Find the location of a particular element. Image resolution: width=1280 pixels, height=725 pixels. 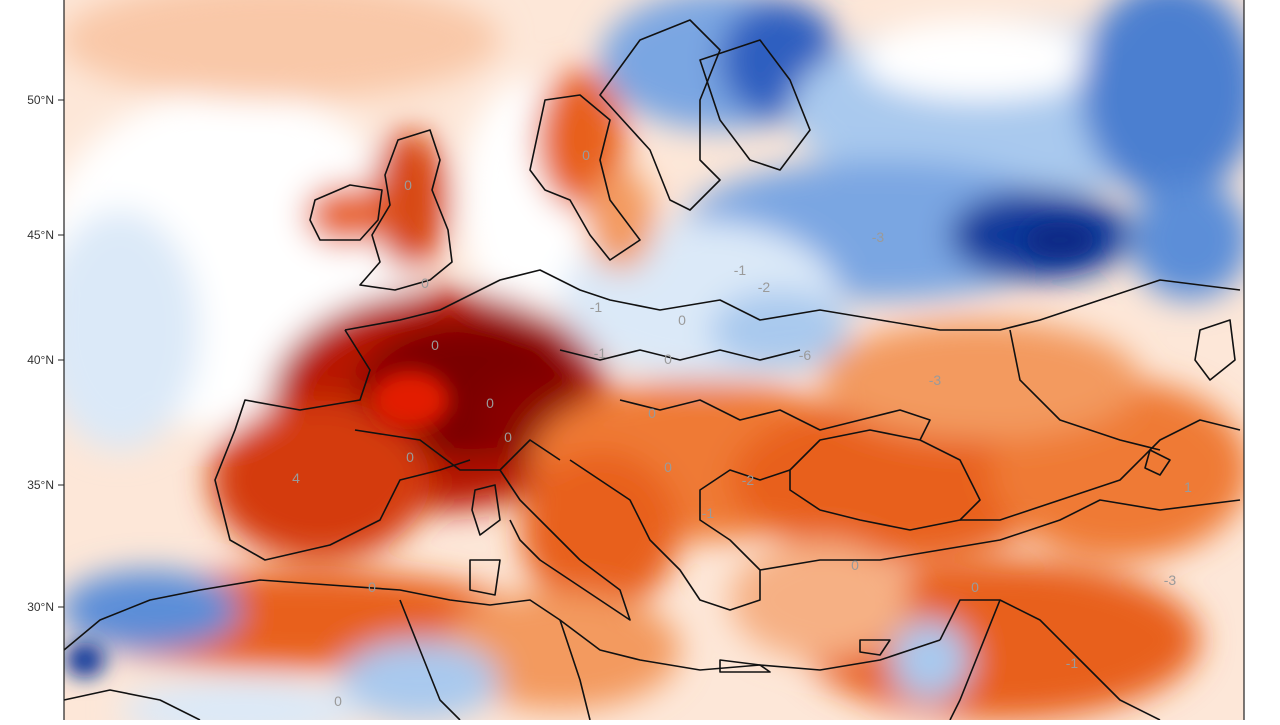

lat-label-40n: 40°N is located at coordinates (40, 360).